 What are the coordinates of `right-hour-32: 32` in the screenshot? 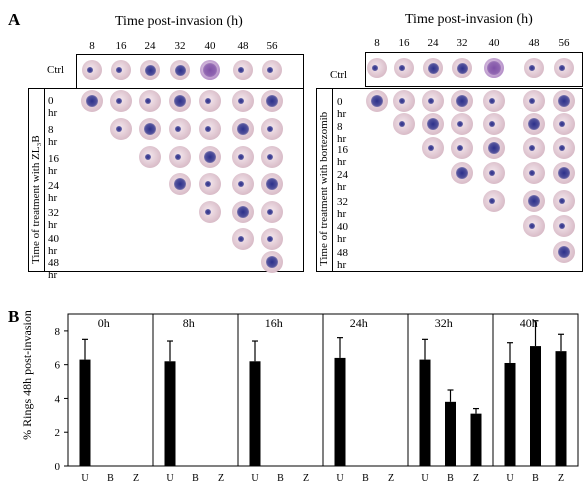 It's located at (462, 43).